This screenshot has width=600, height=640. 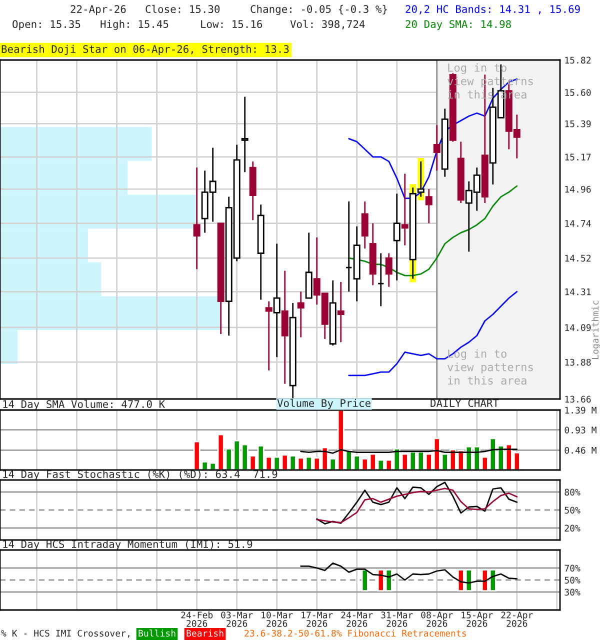 What do you see at coordinates (580, 410) in the screenshot?
I see `y-tick-label: 1.39 M` at bounding box center [580, 410].